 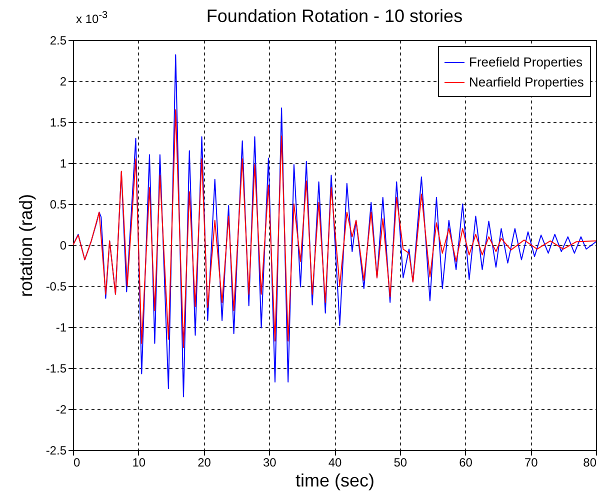 I want to click on x-tick-label: 40, so click(x=335, y=463).